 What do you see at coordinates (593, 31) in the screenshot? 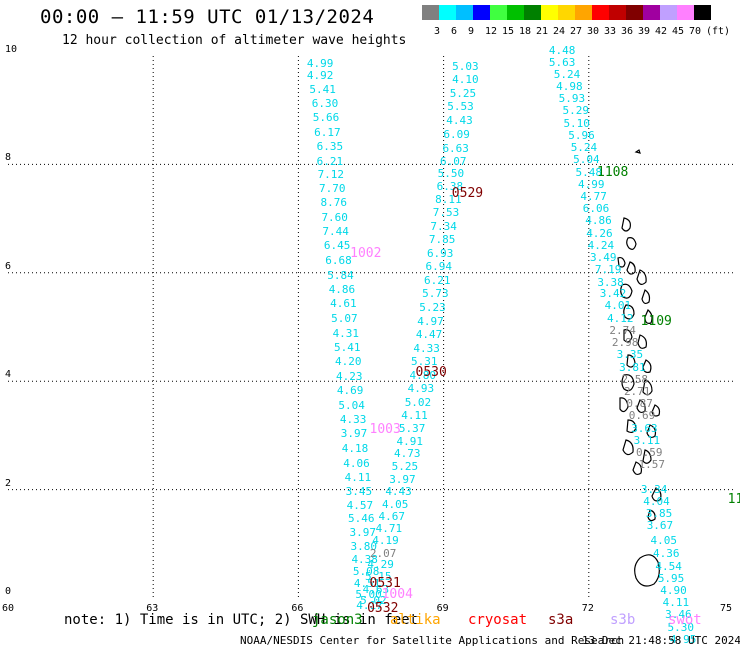
I see `colorbar-label: 30` at bounding box center [593, 31].